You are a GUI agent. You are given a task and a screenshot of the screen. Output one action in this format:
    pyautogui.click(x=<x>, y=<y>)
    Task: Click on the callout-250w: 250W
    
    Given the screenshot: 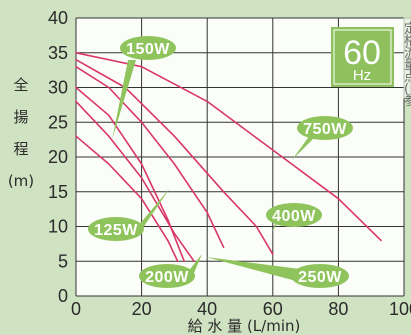 What is the action you would take?
    pyautogui.click(x=277, y=272)
    